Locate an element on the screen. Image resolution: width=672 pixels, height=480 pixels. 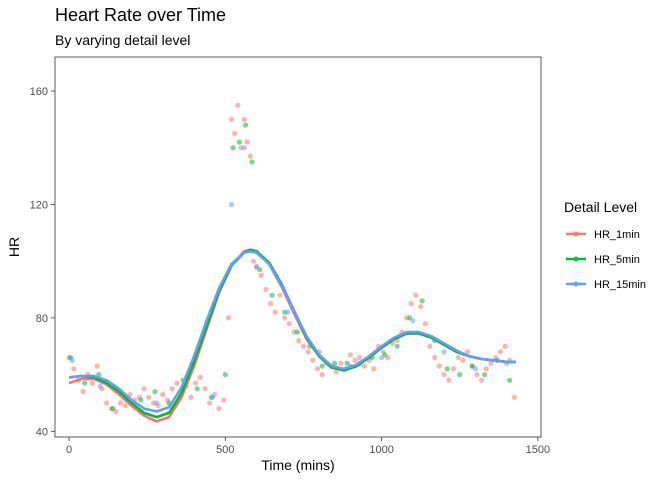
chart-subtitle: By varying detail level is located at coordinates (123, 40).